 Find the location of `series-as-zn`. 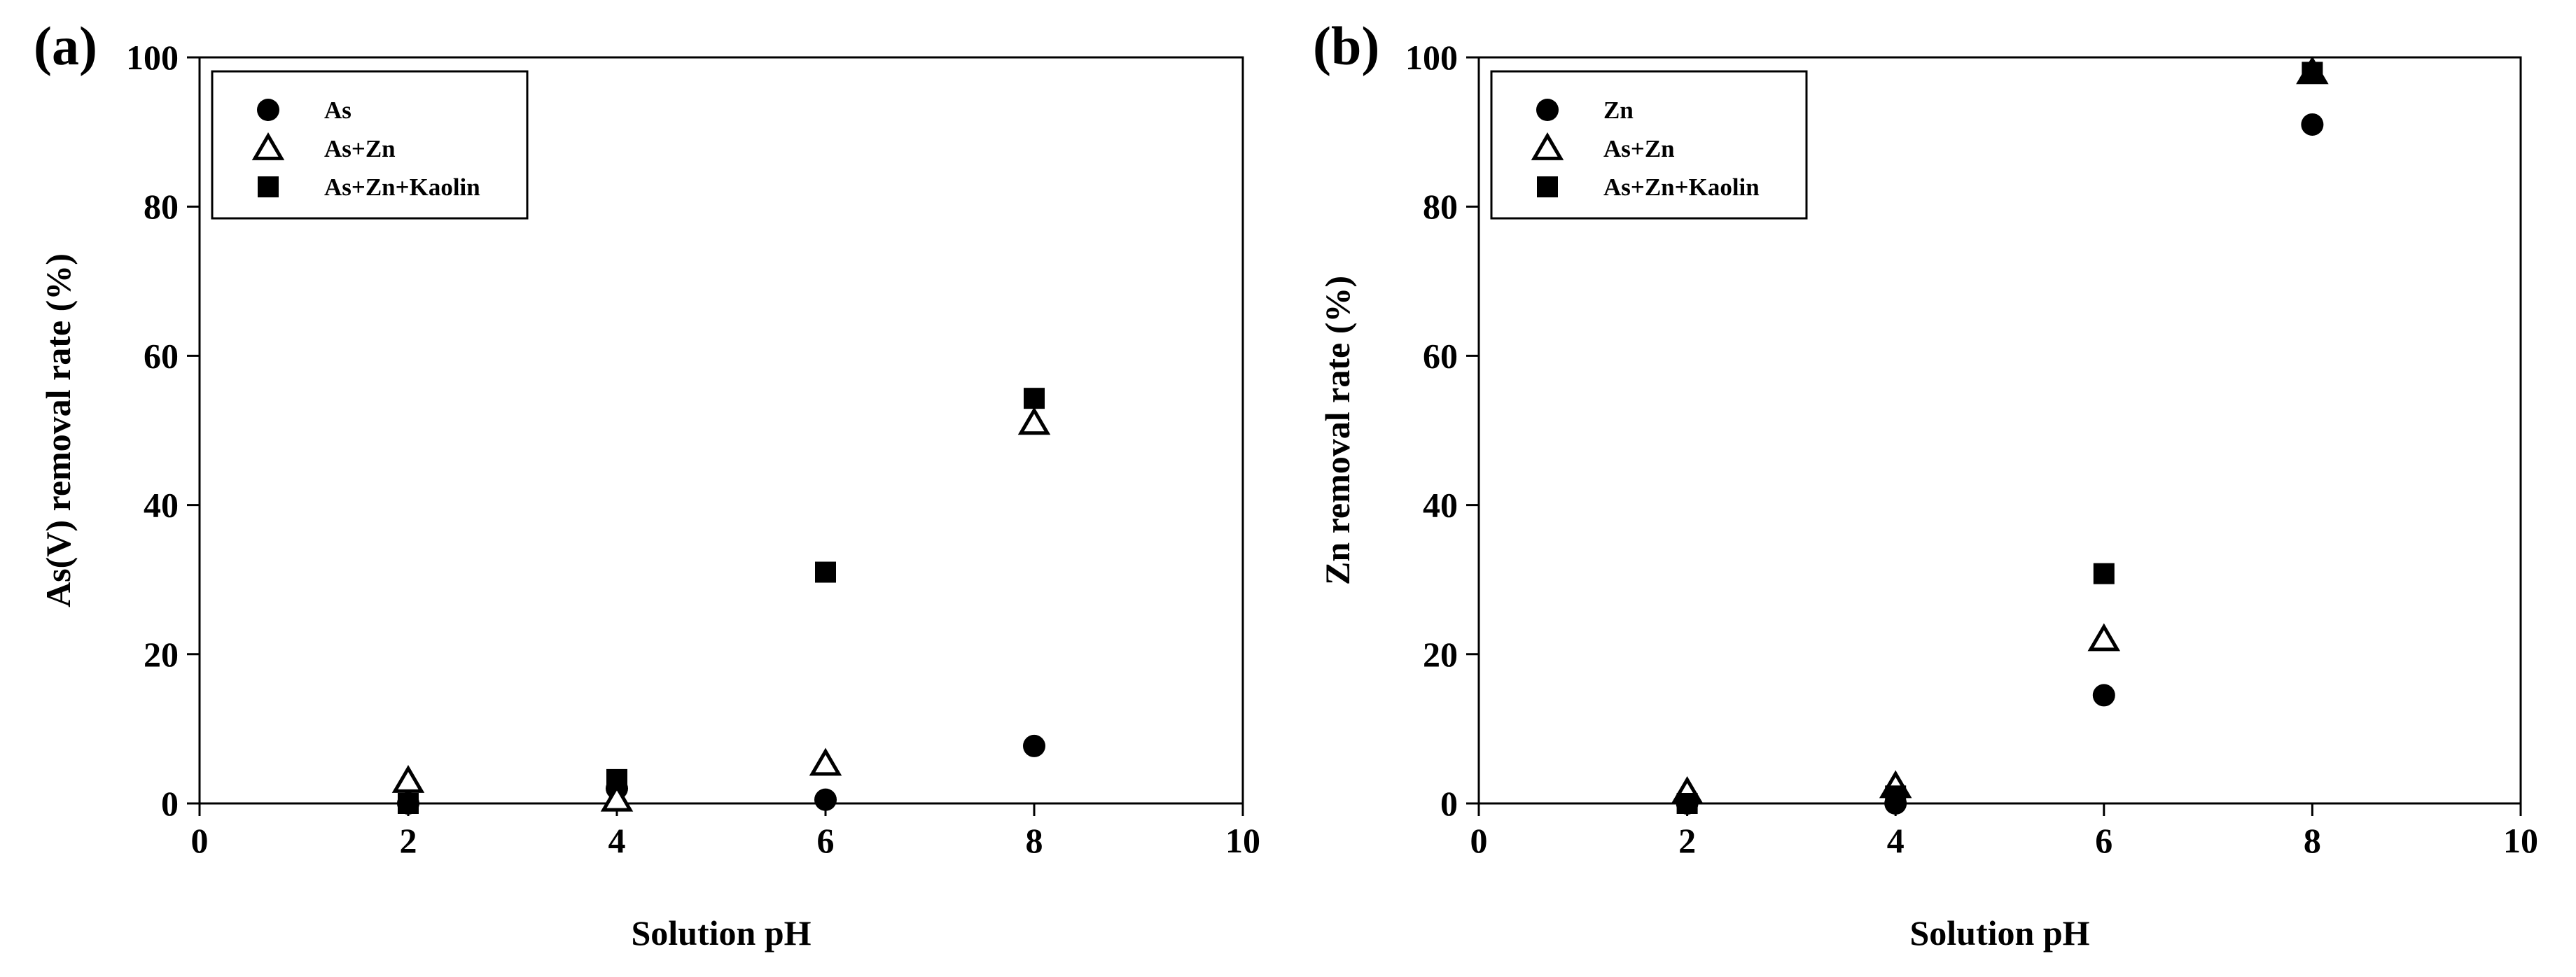

series-as-zn is located at coordinates (721, 609).